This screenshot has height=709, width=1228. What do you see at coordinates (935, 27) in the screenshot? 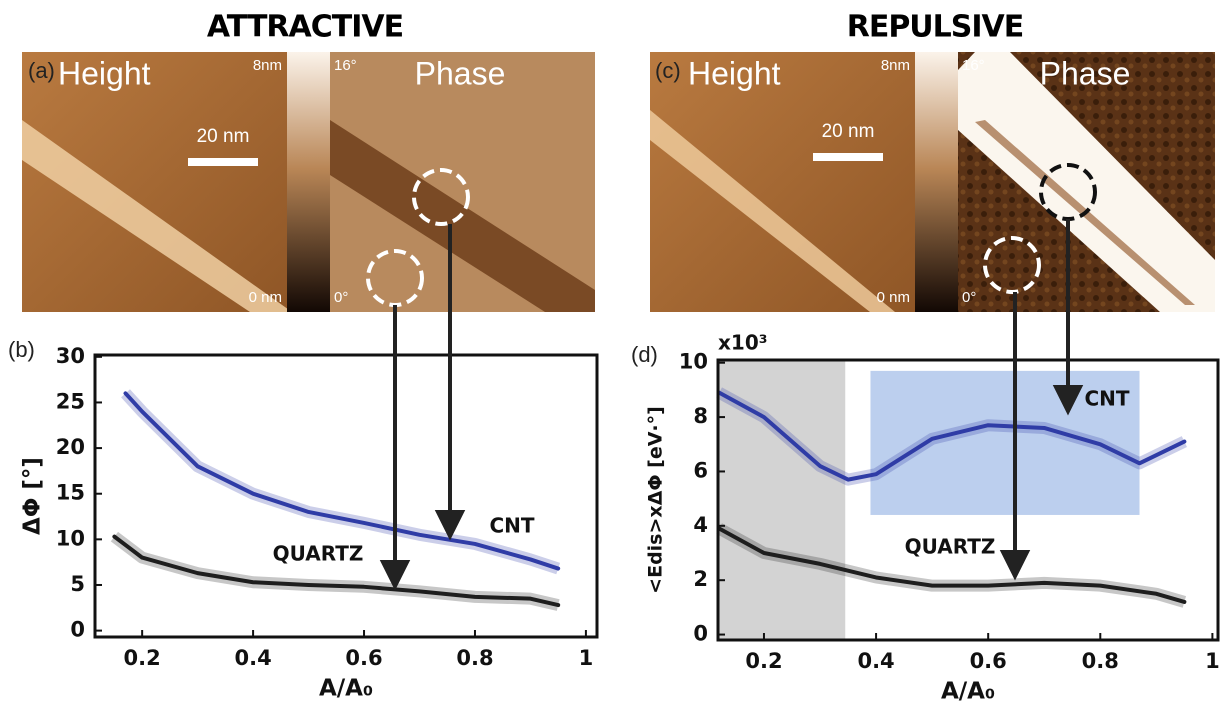
I see `section-title: REPULSIVE` at bounding box center [935, 27].